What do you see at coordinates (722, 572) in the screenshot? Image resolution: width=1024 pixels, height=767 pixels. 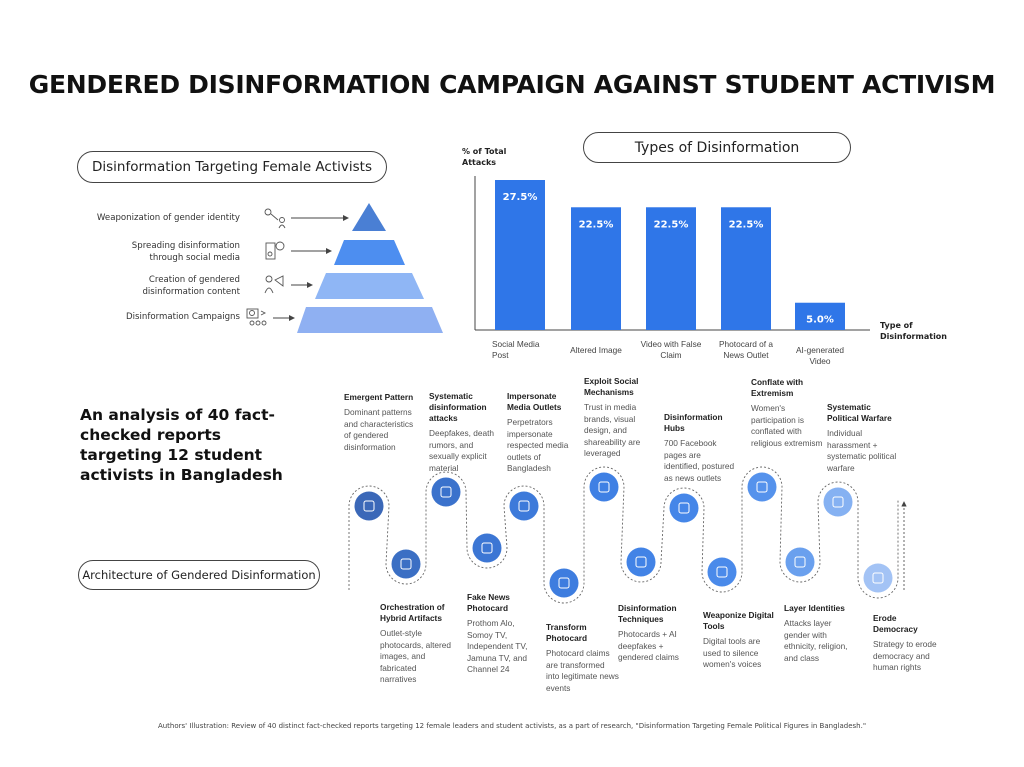 I see `silence-megaphone-icon` at bounding box center [722, 572].